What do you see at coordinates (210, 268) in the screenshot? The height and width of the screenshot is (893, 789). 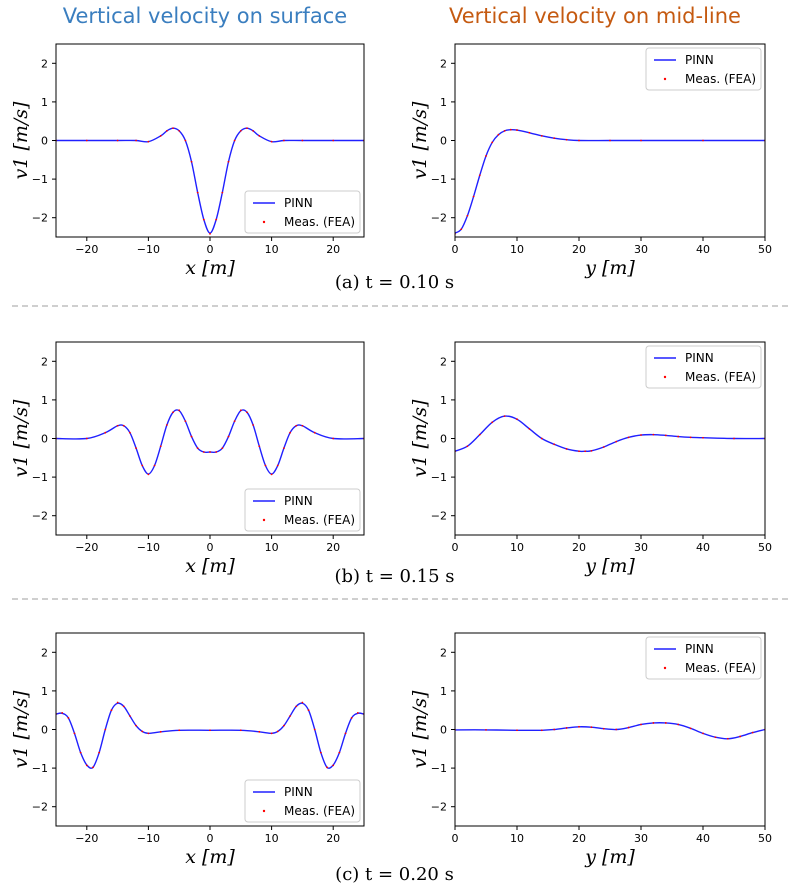 I see `x-axis-label: x [m]` at bounding box center [210, 268].